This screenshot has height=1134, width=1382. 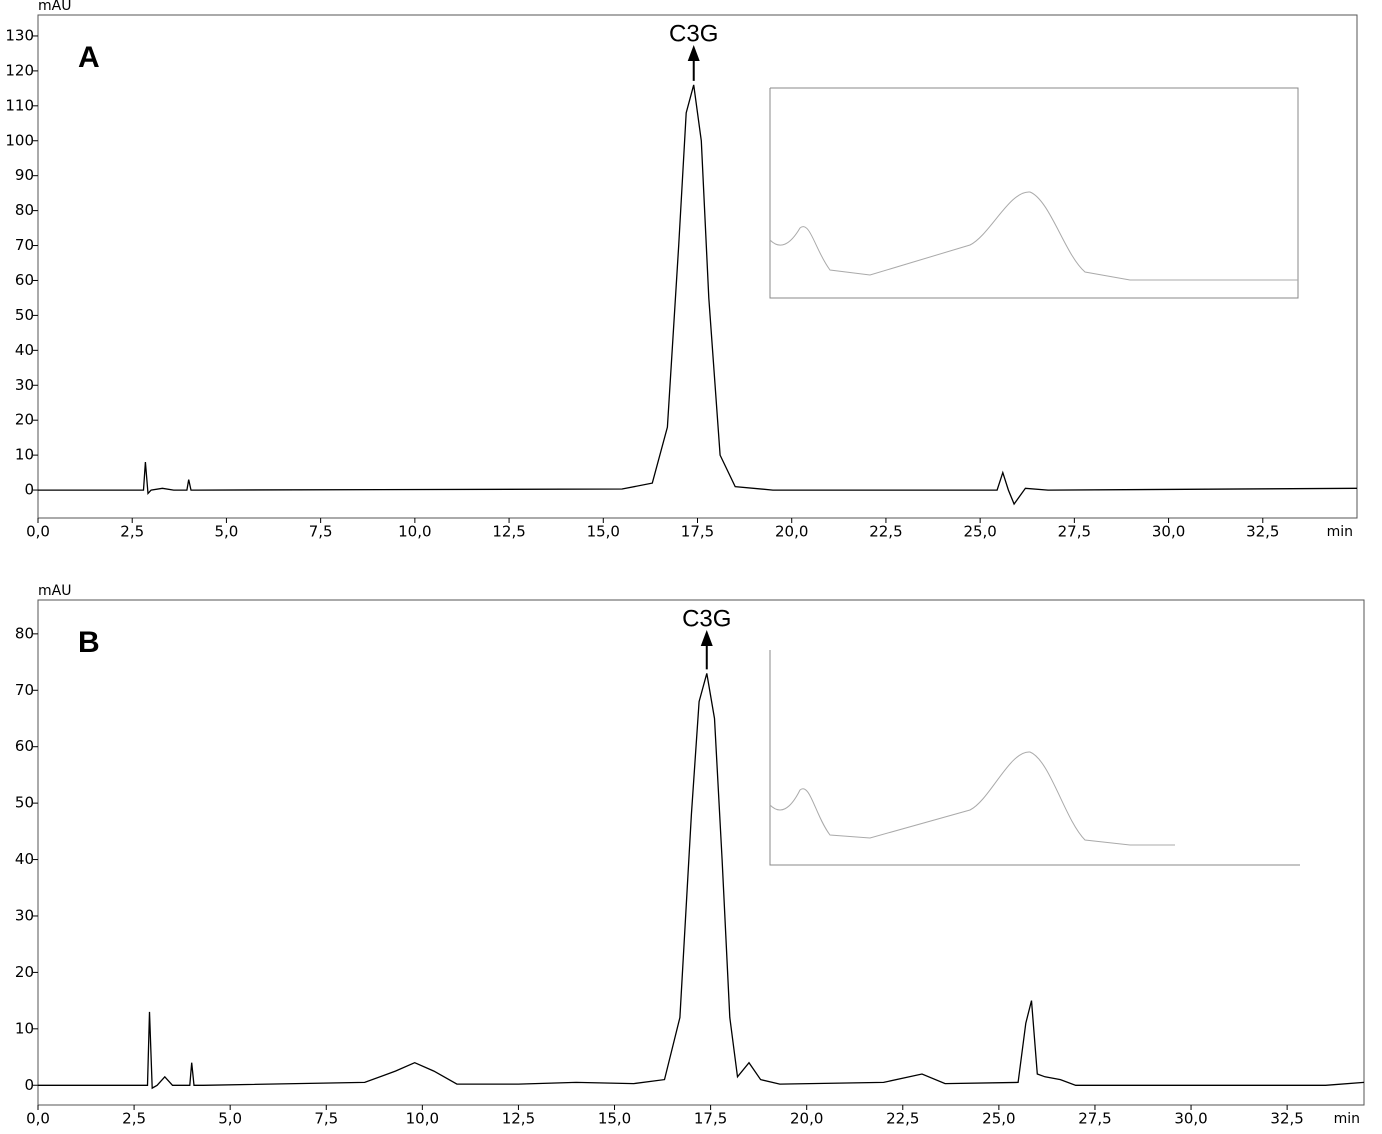 What do you see at coordinates (19, 140) in the screenshot?
I see `y-tick-label: 100` at bounding box center [19, 140].